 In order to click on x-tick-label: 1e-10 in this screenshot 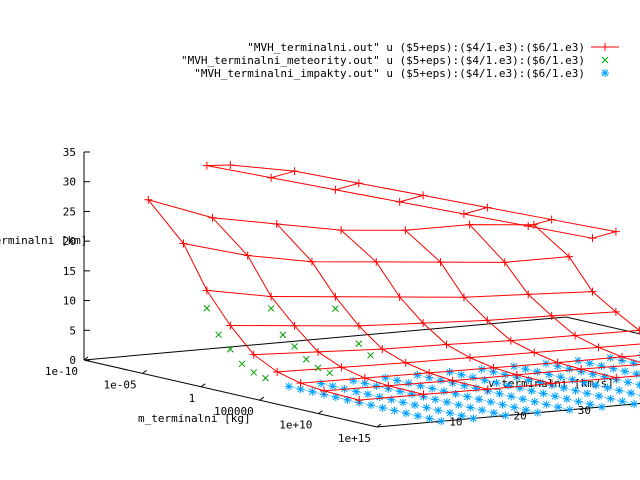, I will do `click(61, 371)`.